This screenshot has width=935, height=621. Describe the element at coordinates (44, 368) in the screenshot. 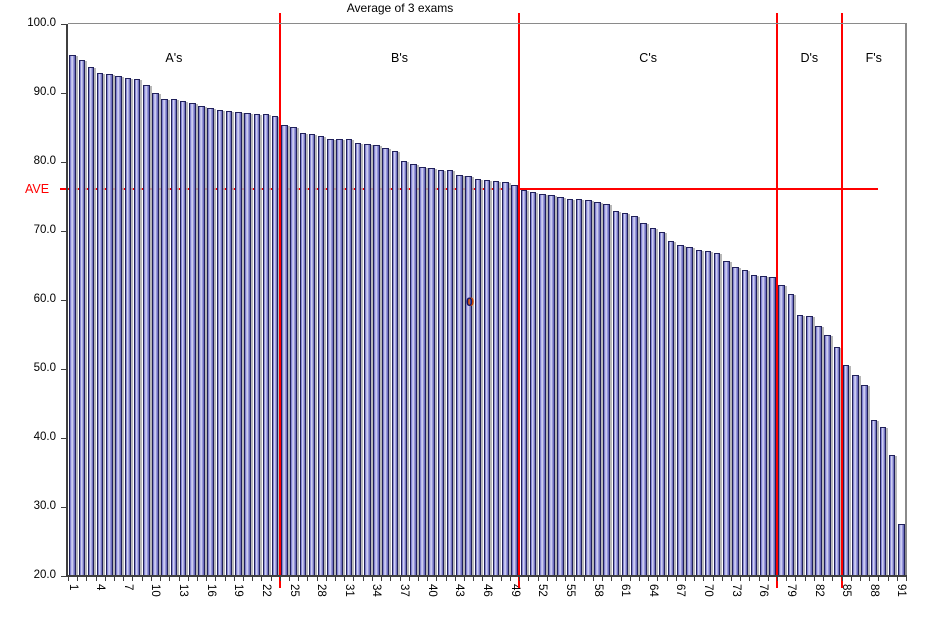

I see `y-axis-tick-label: 50.0` at that location.